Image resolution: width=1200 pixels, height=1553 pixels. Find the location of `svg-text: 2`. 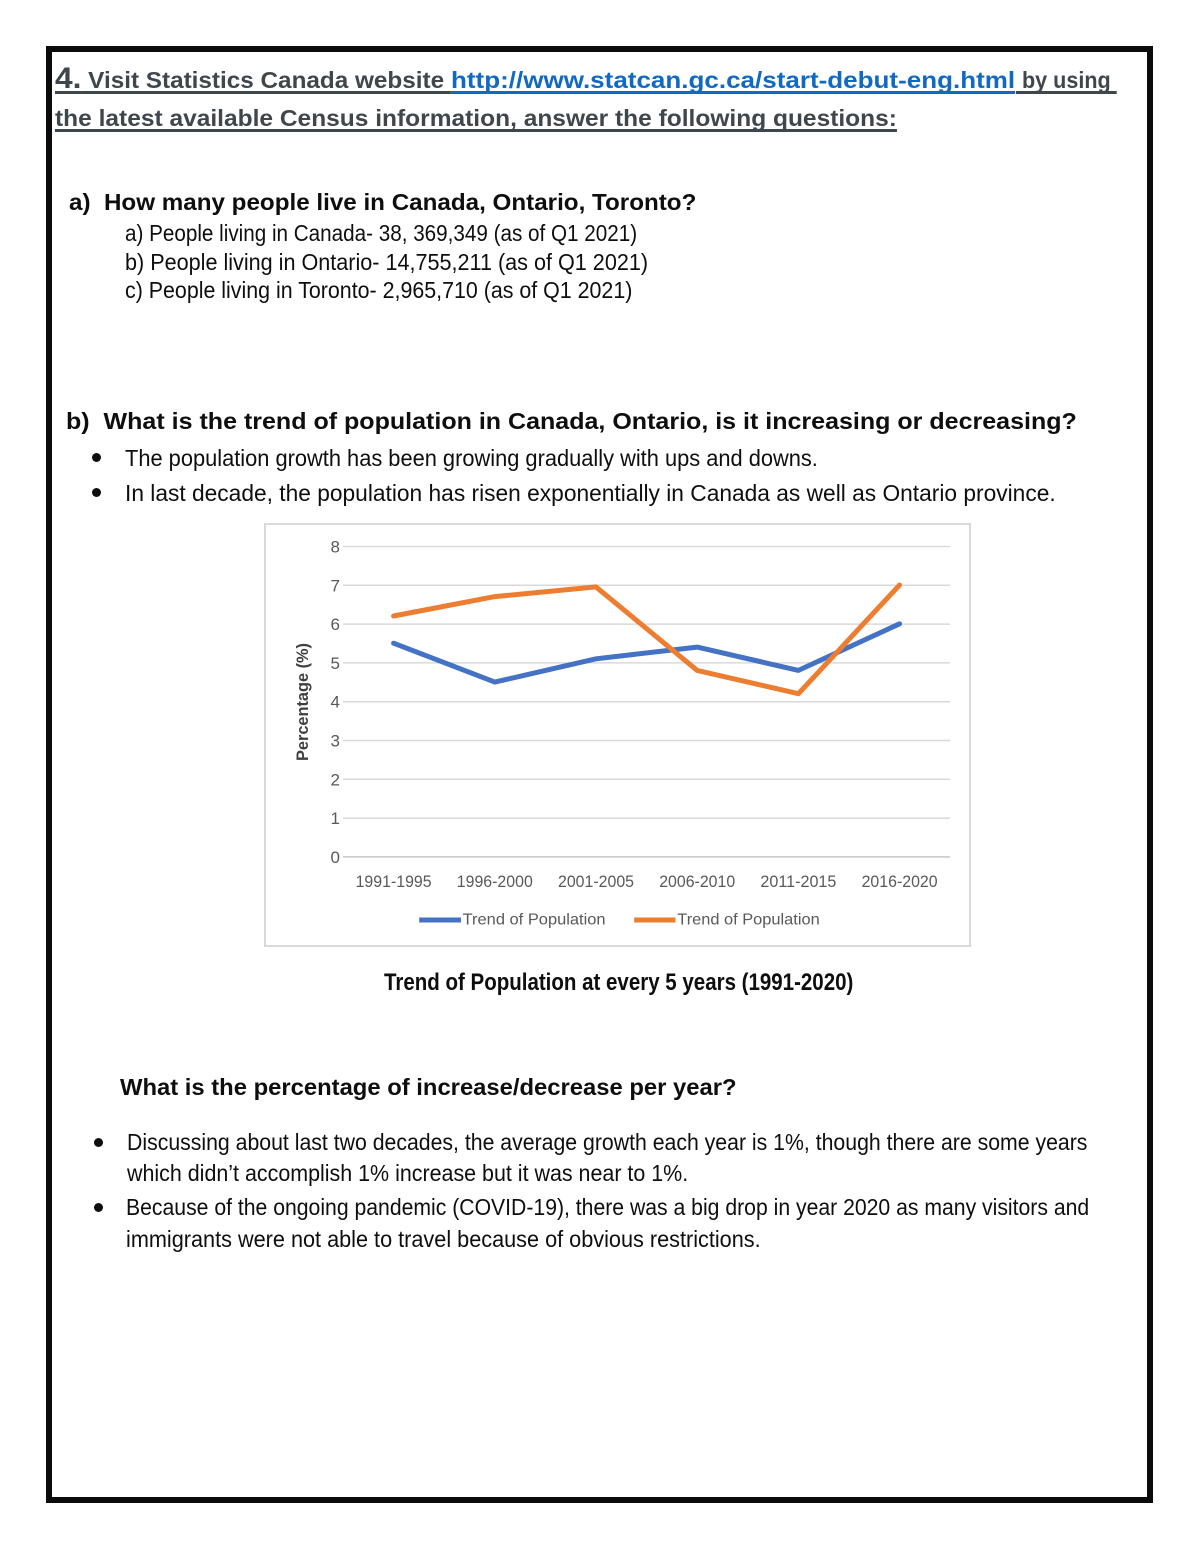

svg-text: 2 is located at coordinates (335, 779).